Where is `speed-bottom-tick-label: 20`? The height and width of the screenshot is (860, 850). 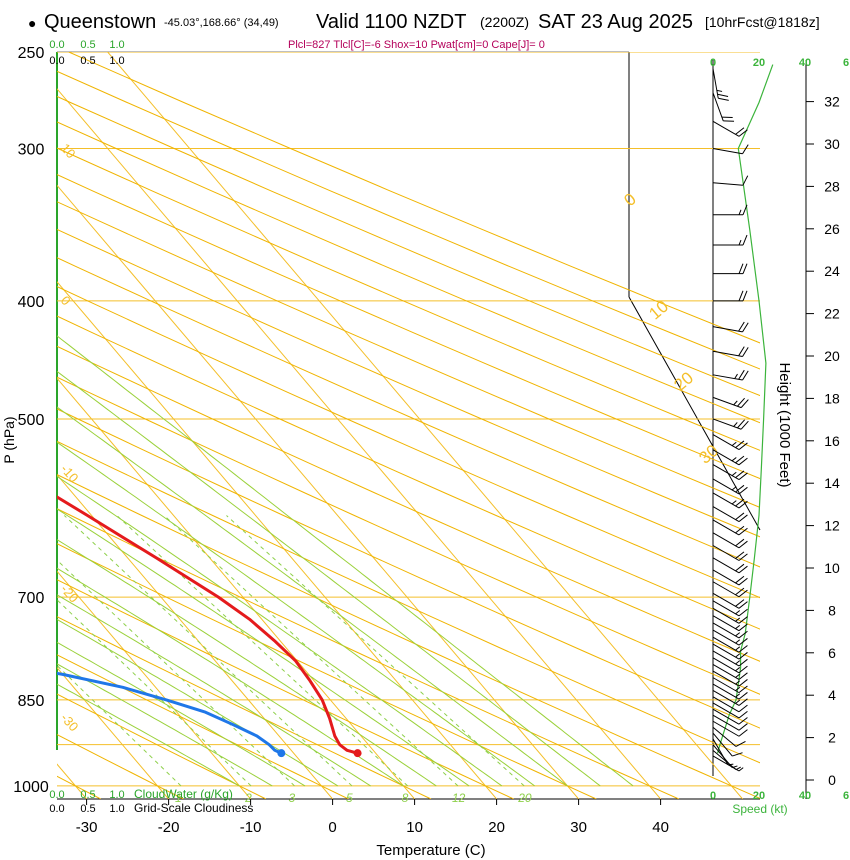 speed-bottom-tick-label: 20 is located at coordinates (759, 796).